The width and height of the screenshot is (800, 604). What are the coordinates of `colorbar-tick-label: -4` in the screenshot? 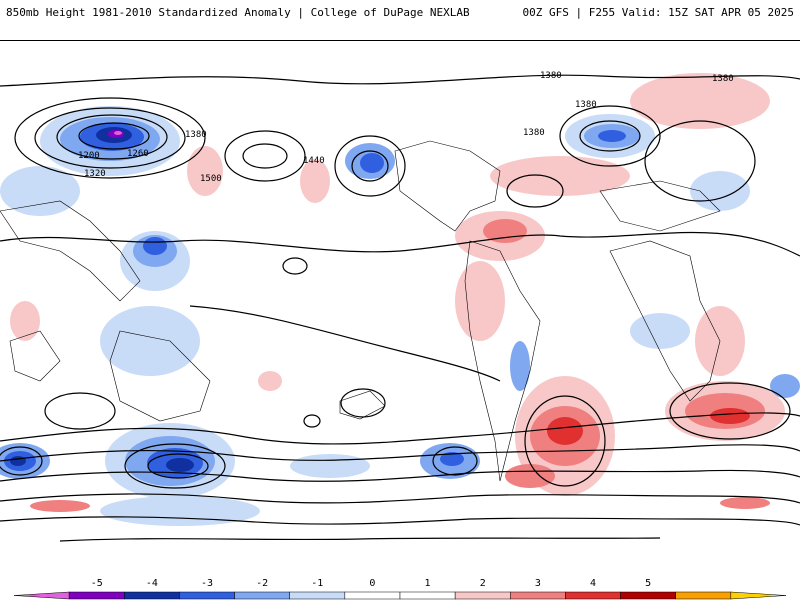 It's located at (152, 583).